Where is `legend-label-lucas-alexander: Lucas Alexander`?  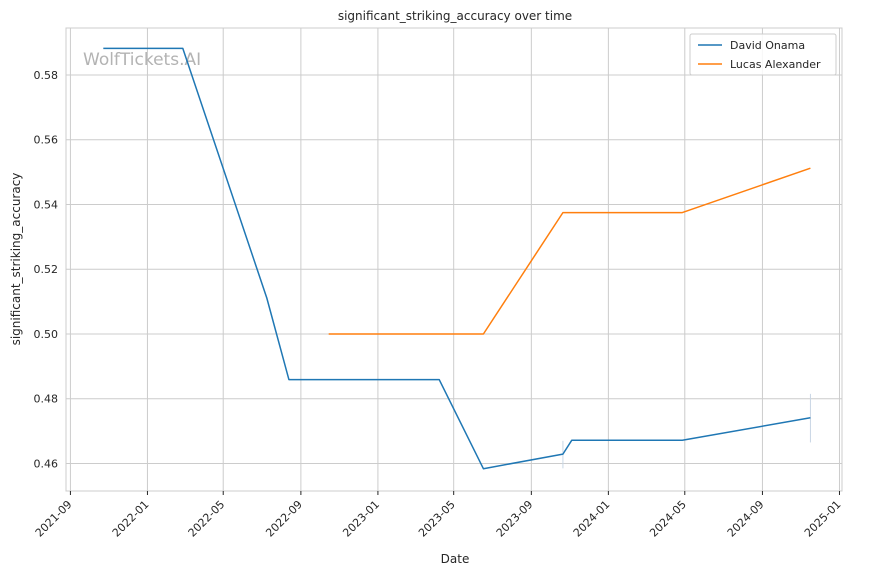
legend-label-lucas-alexander: Lucas Alexander is located at coordinates (775, 64).